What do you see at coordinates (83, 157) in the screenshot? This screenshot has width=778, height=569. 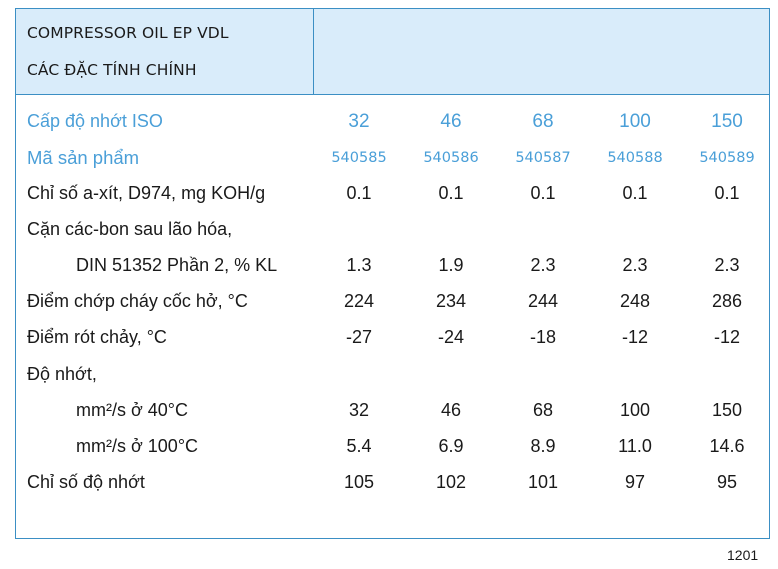 I see `row-label: Mã sản phẩm` at bounding box center [83, 157].